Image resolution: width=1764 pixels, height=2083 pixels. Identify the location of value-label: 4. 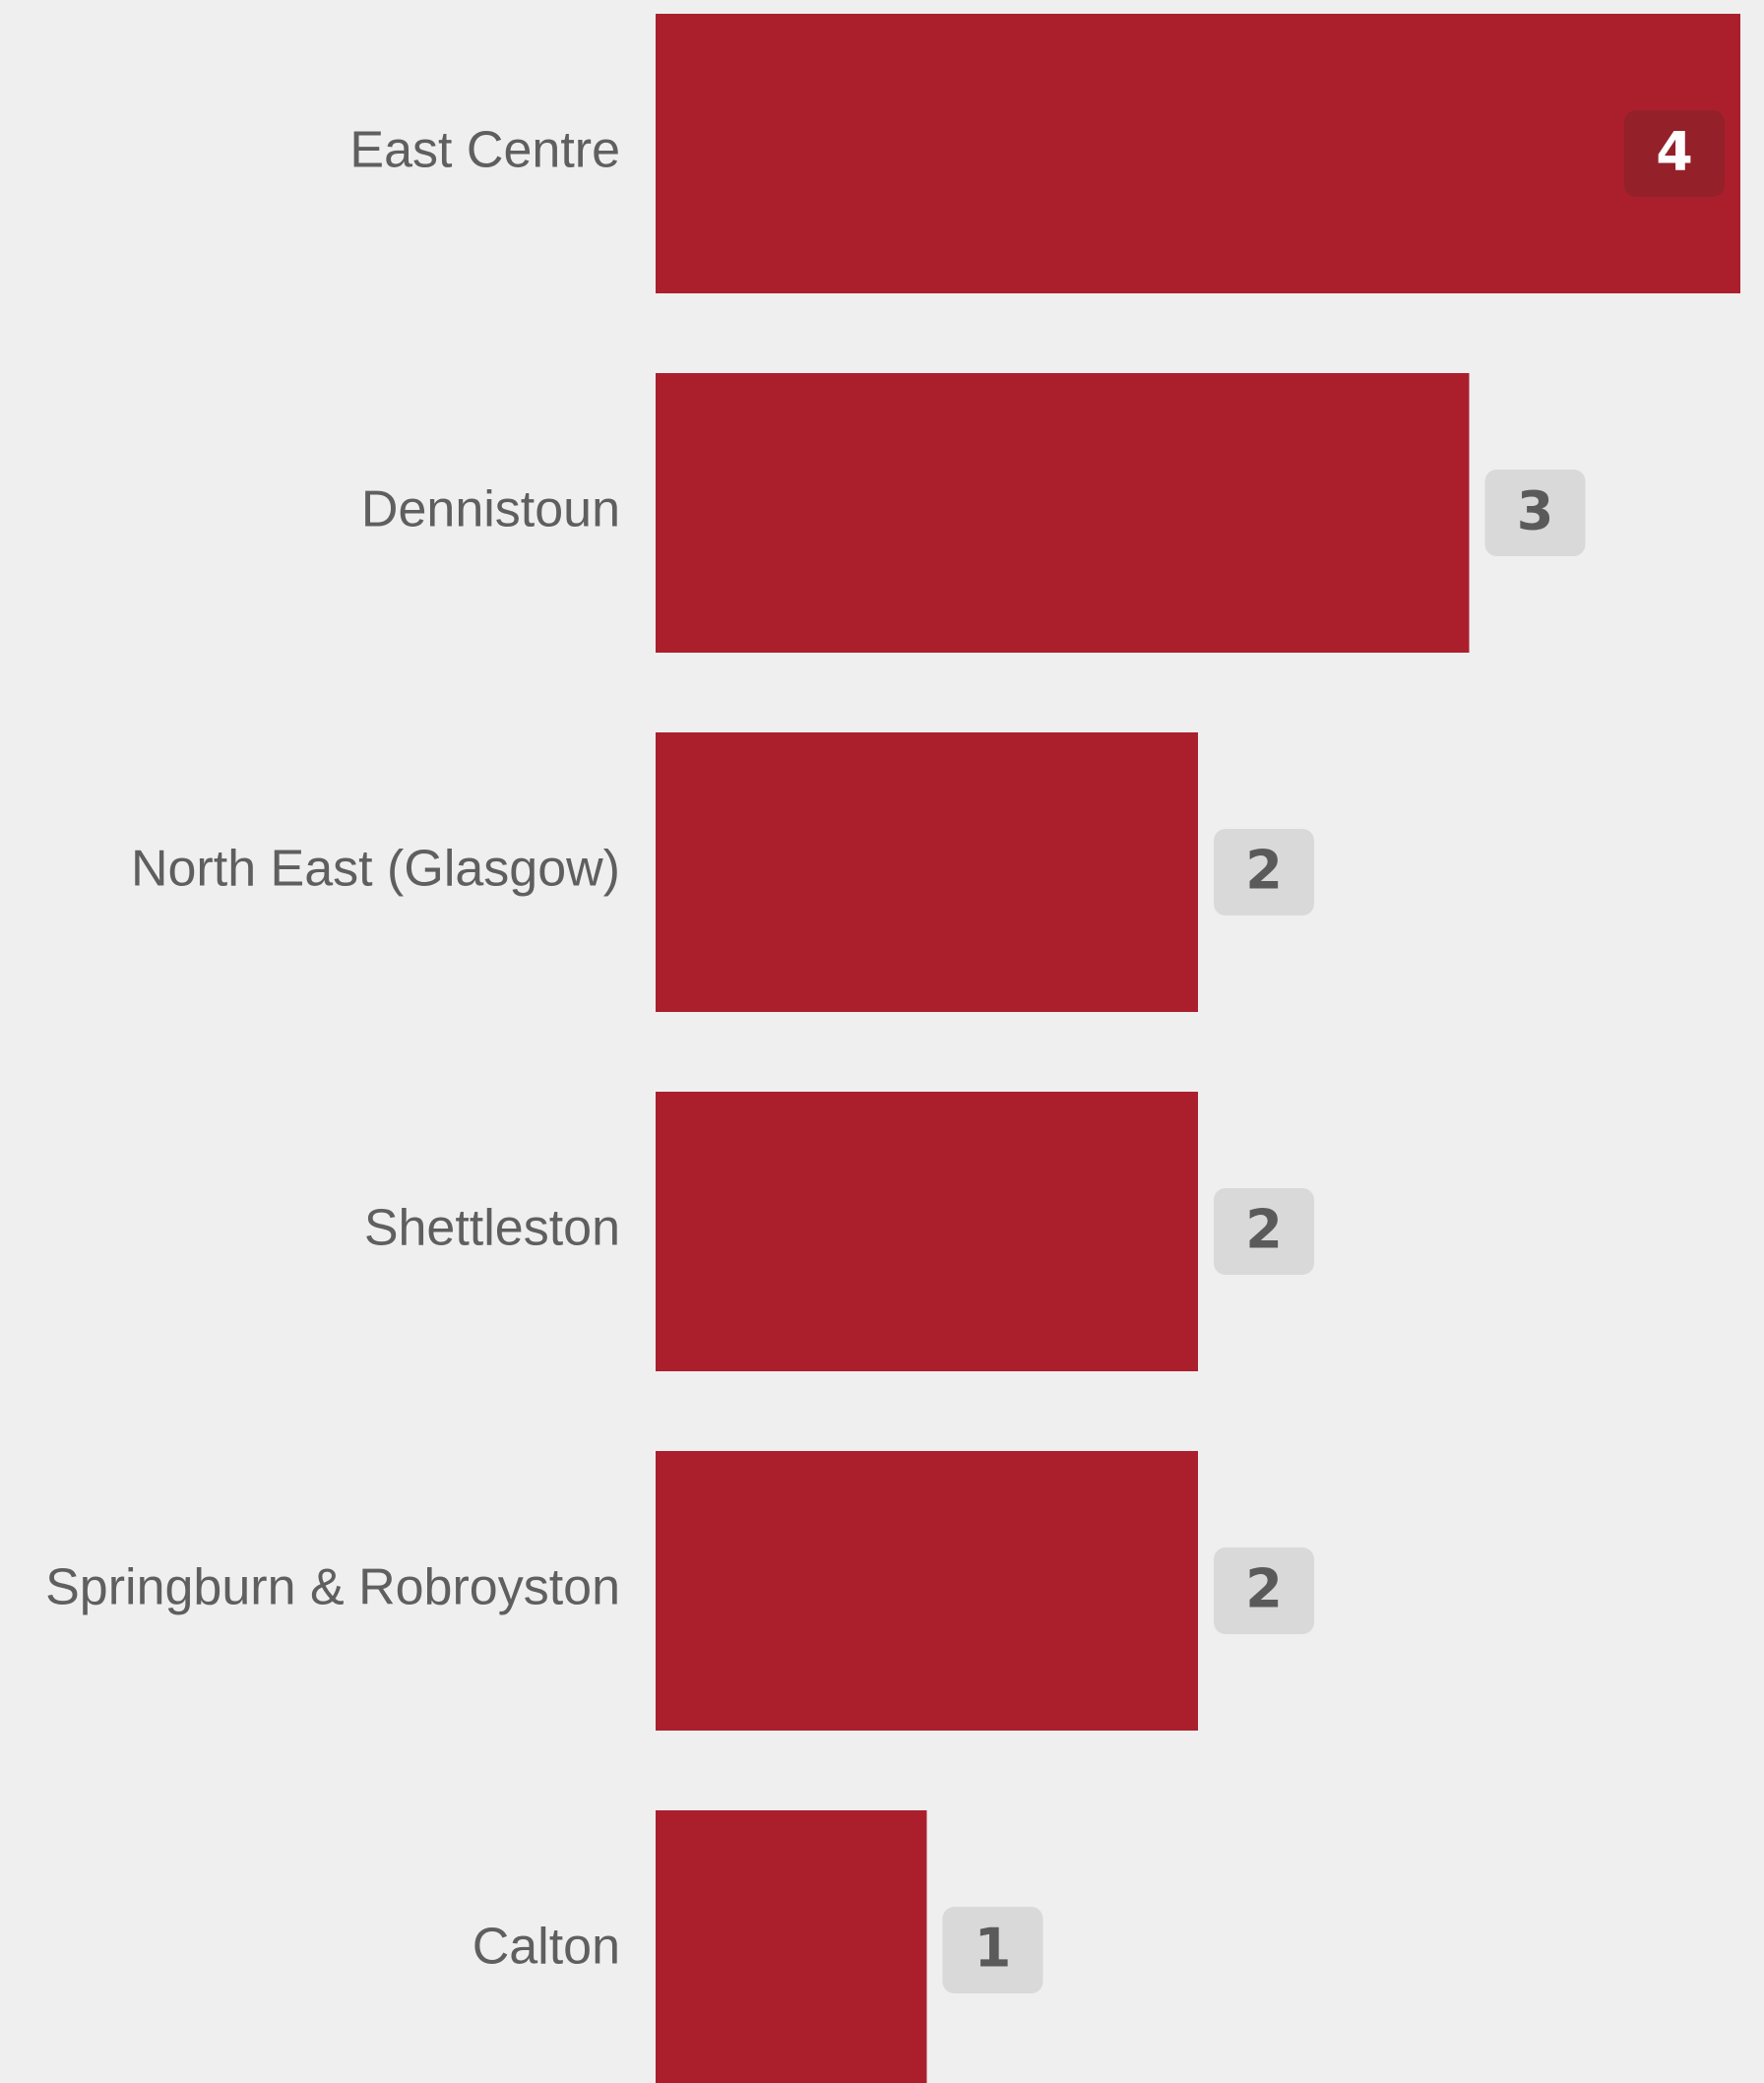
(1674, 152).